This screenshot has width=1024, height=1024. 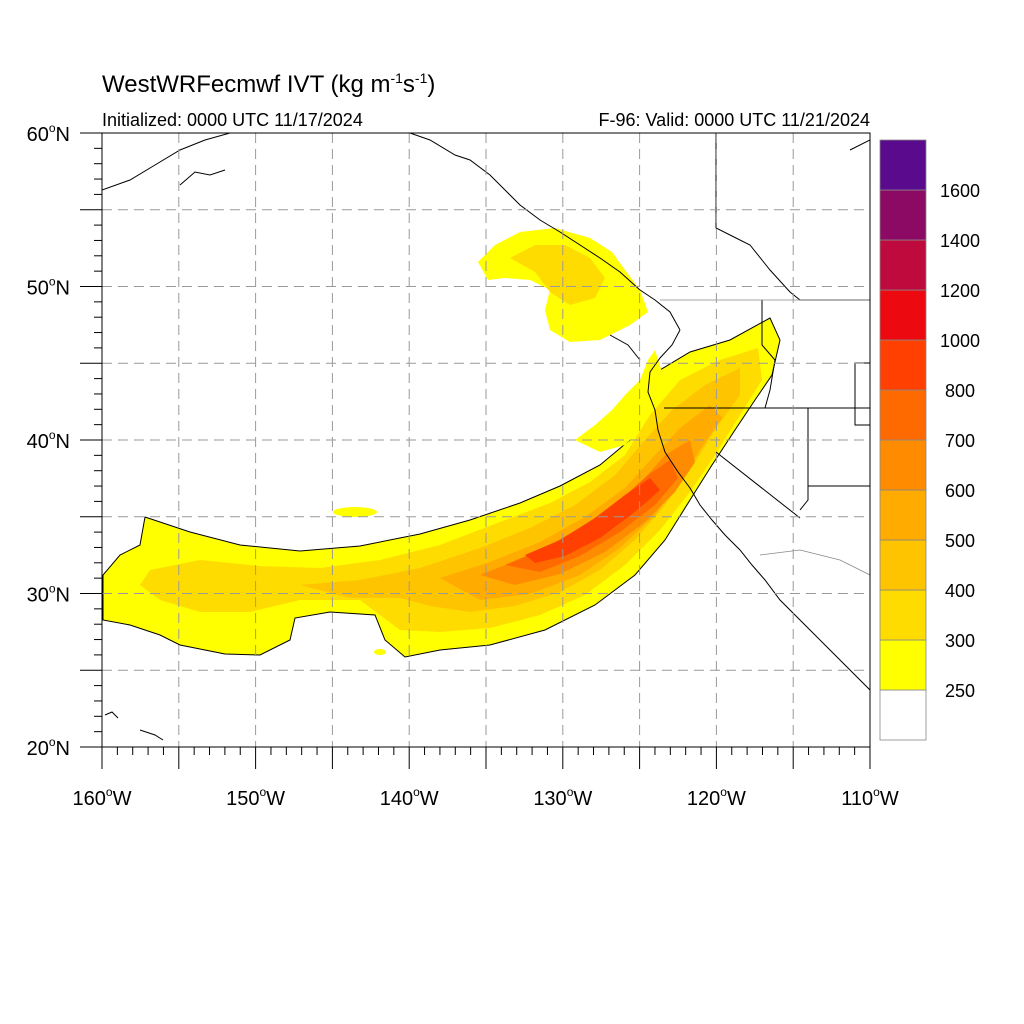 What do you see at coordinates (48, 747) in the screenshot?
I see `y-tick-label: 20oN` at bounding box center [48, 747].